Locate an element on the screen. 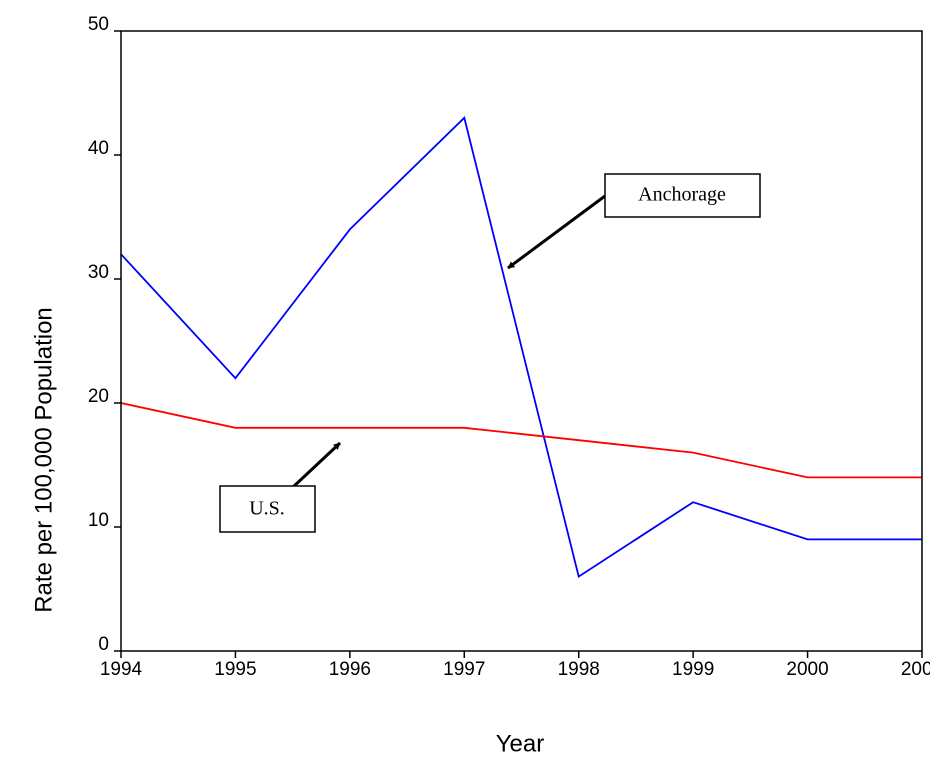 The width and height of the screenshot is (930, 766). series-line is located at coordinates (521, 440).